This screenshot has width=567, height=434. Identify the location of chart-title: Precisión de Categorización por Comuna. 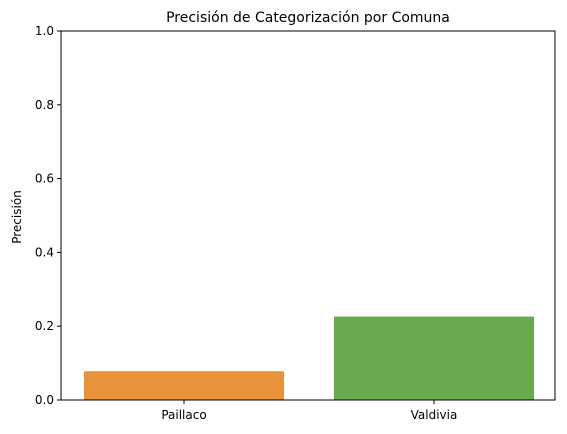
(308, 18).